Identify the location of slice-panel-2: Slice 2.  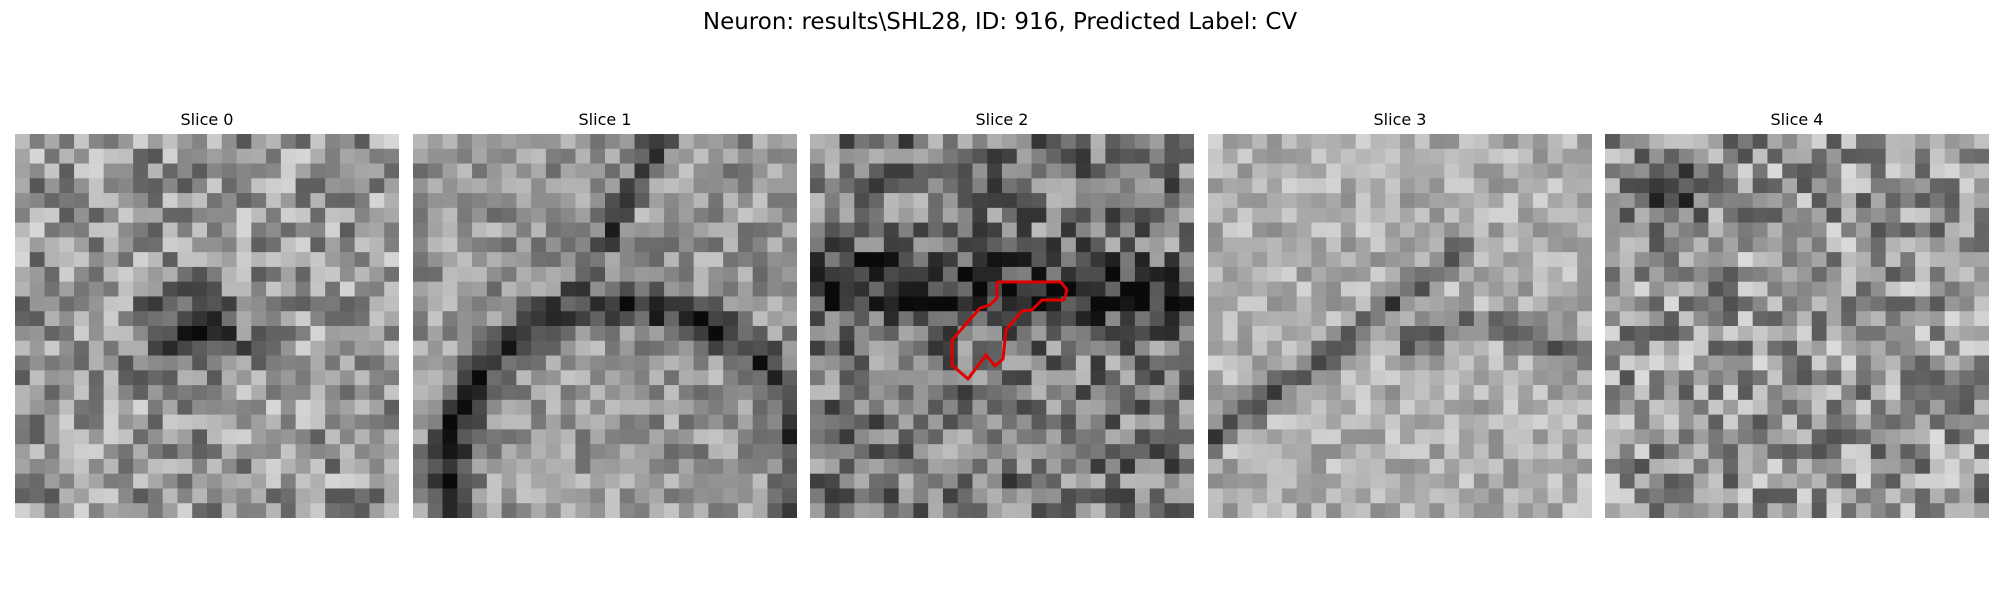
(1002, 314).